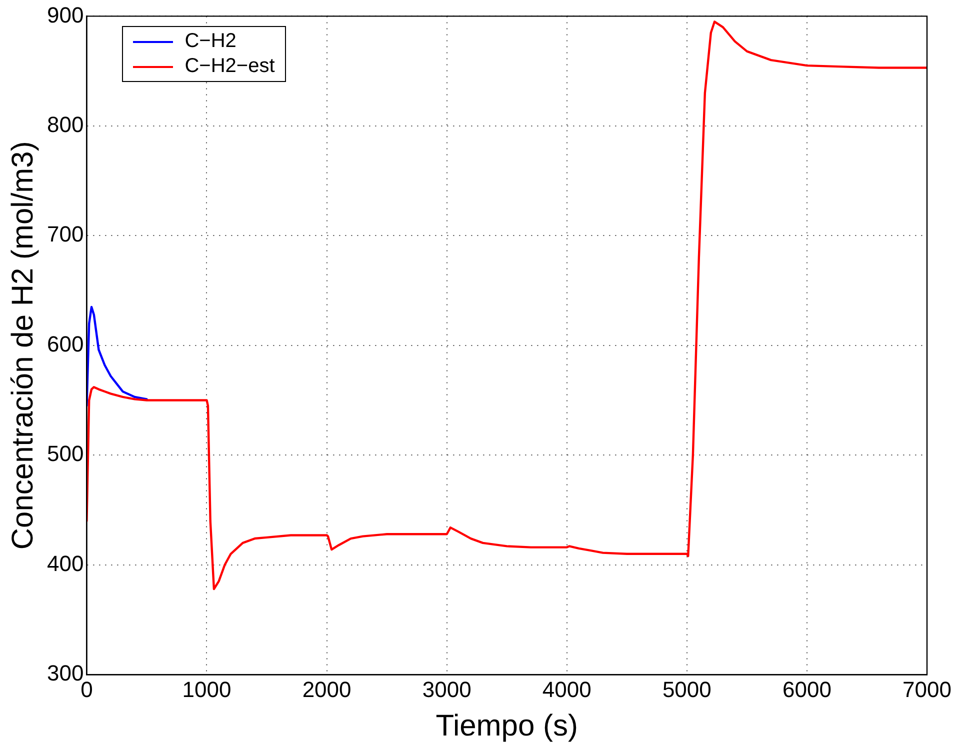 This screenshot has width=957, height=747. Describe the element at coordinates (65, 563) in the screenshot. I see `y-tick-label: 400` at that location.